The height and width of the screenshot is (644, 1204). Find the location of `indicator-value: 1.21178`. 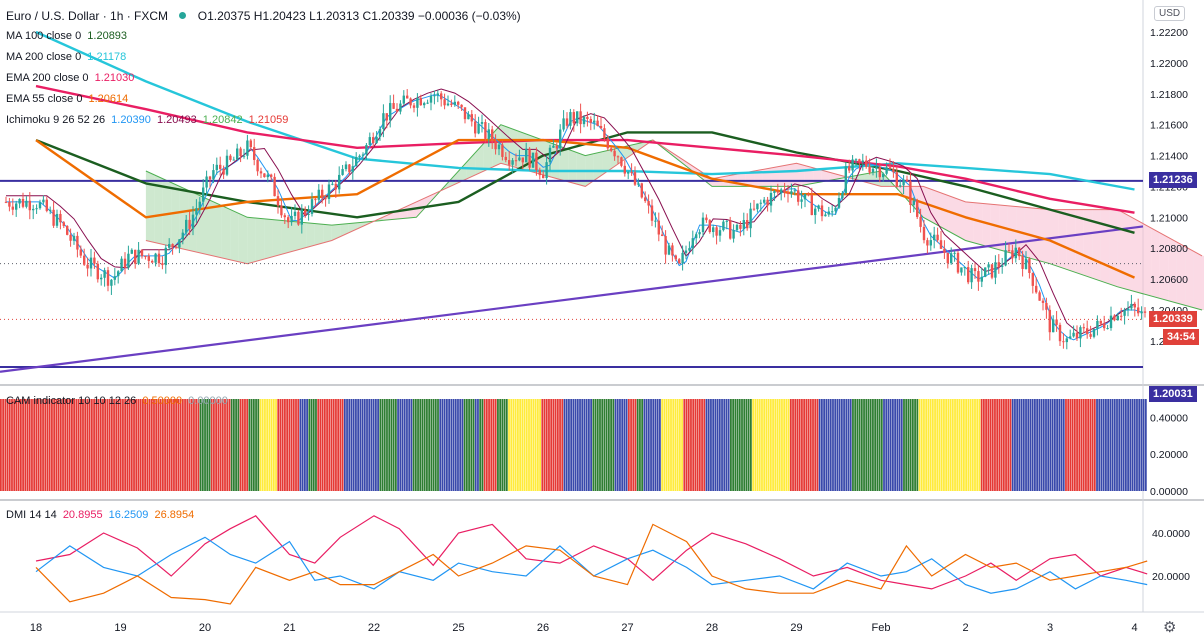

indicator-value: 1.21178 is located at coordinates (107, 57).